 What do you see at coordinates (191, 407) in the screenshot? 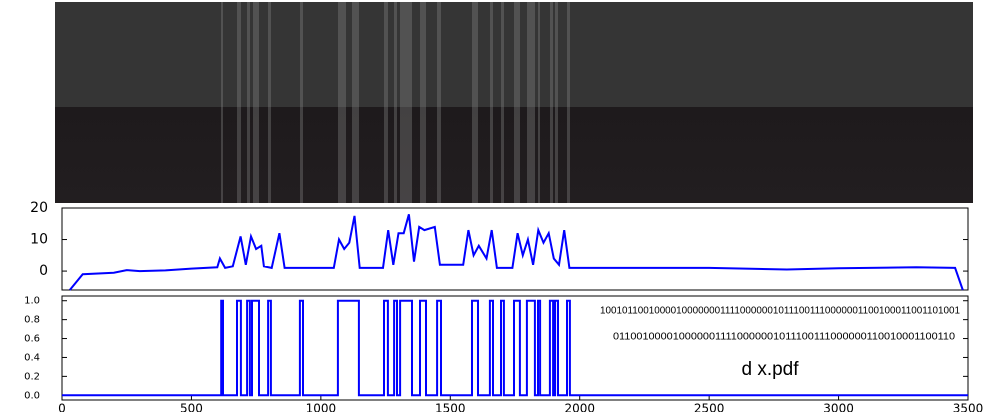
I see `x-tick-label: 500` at bounding box center [191, 407].